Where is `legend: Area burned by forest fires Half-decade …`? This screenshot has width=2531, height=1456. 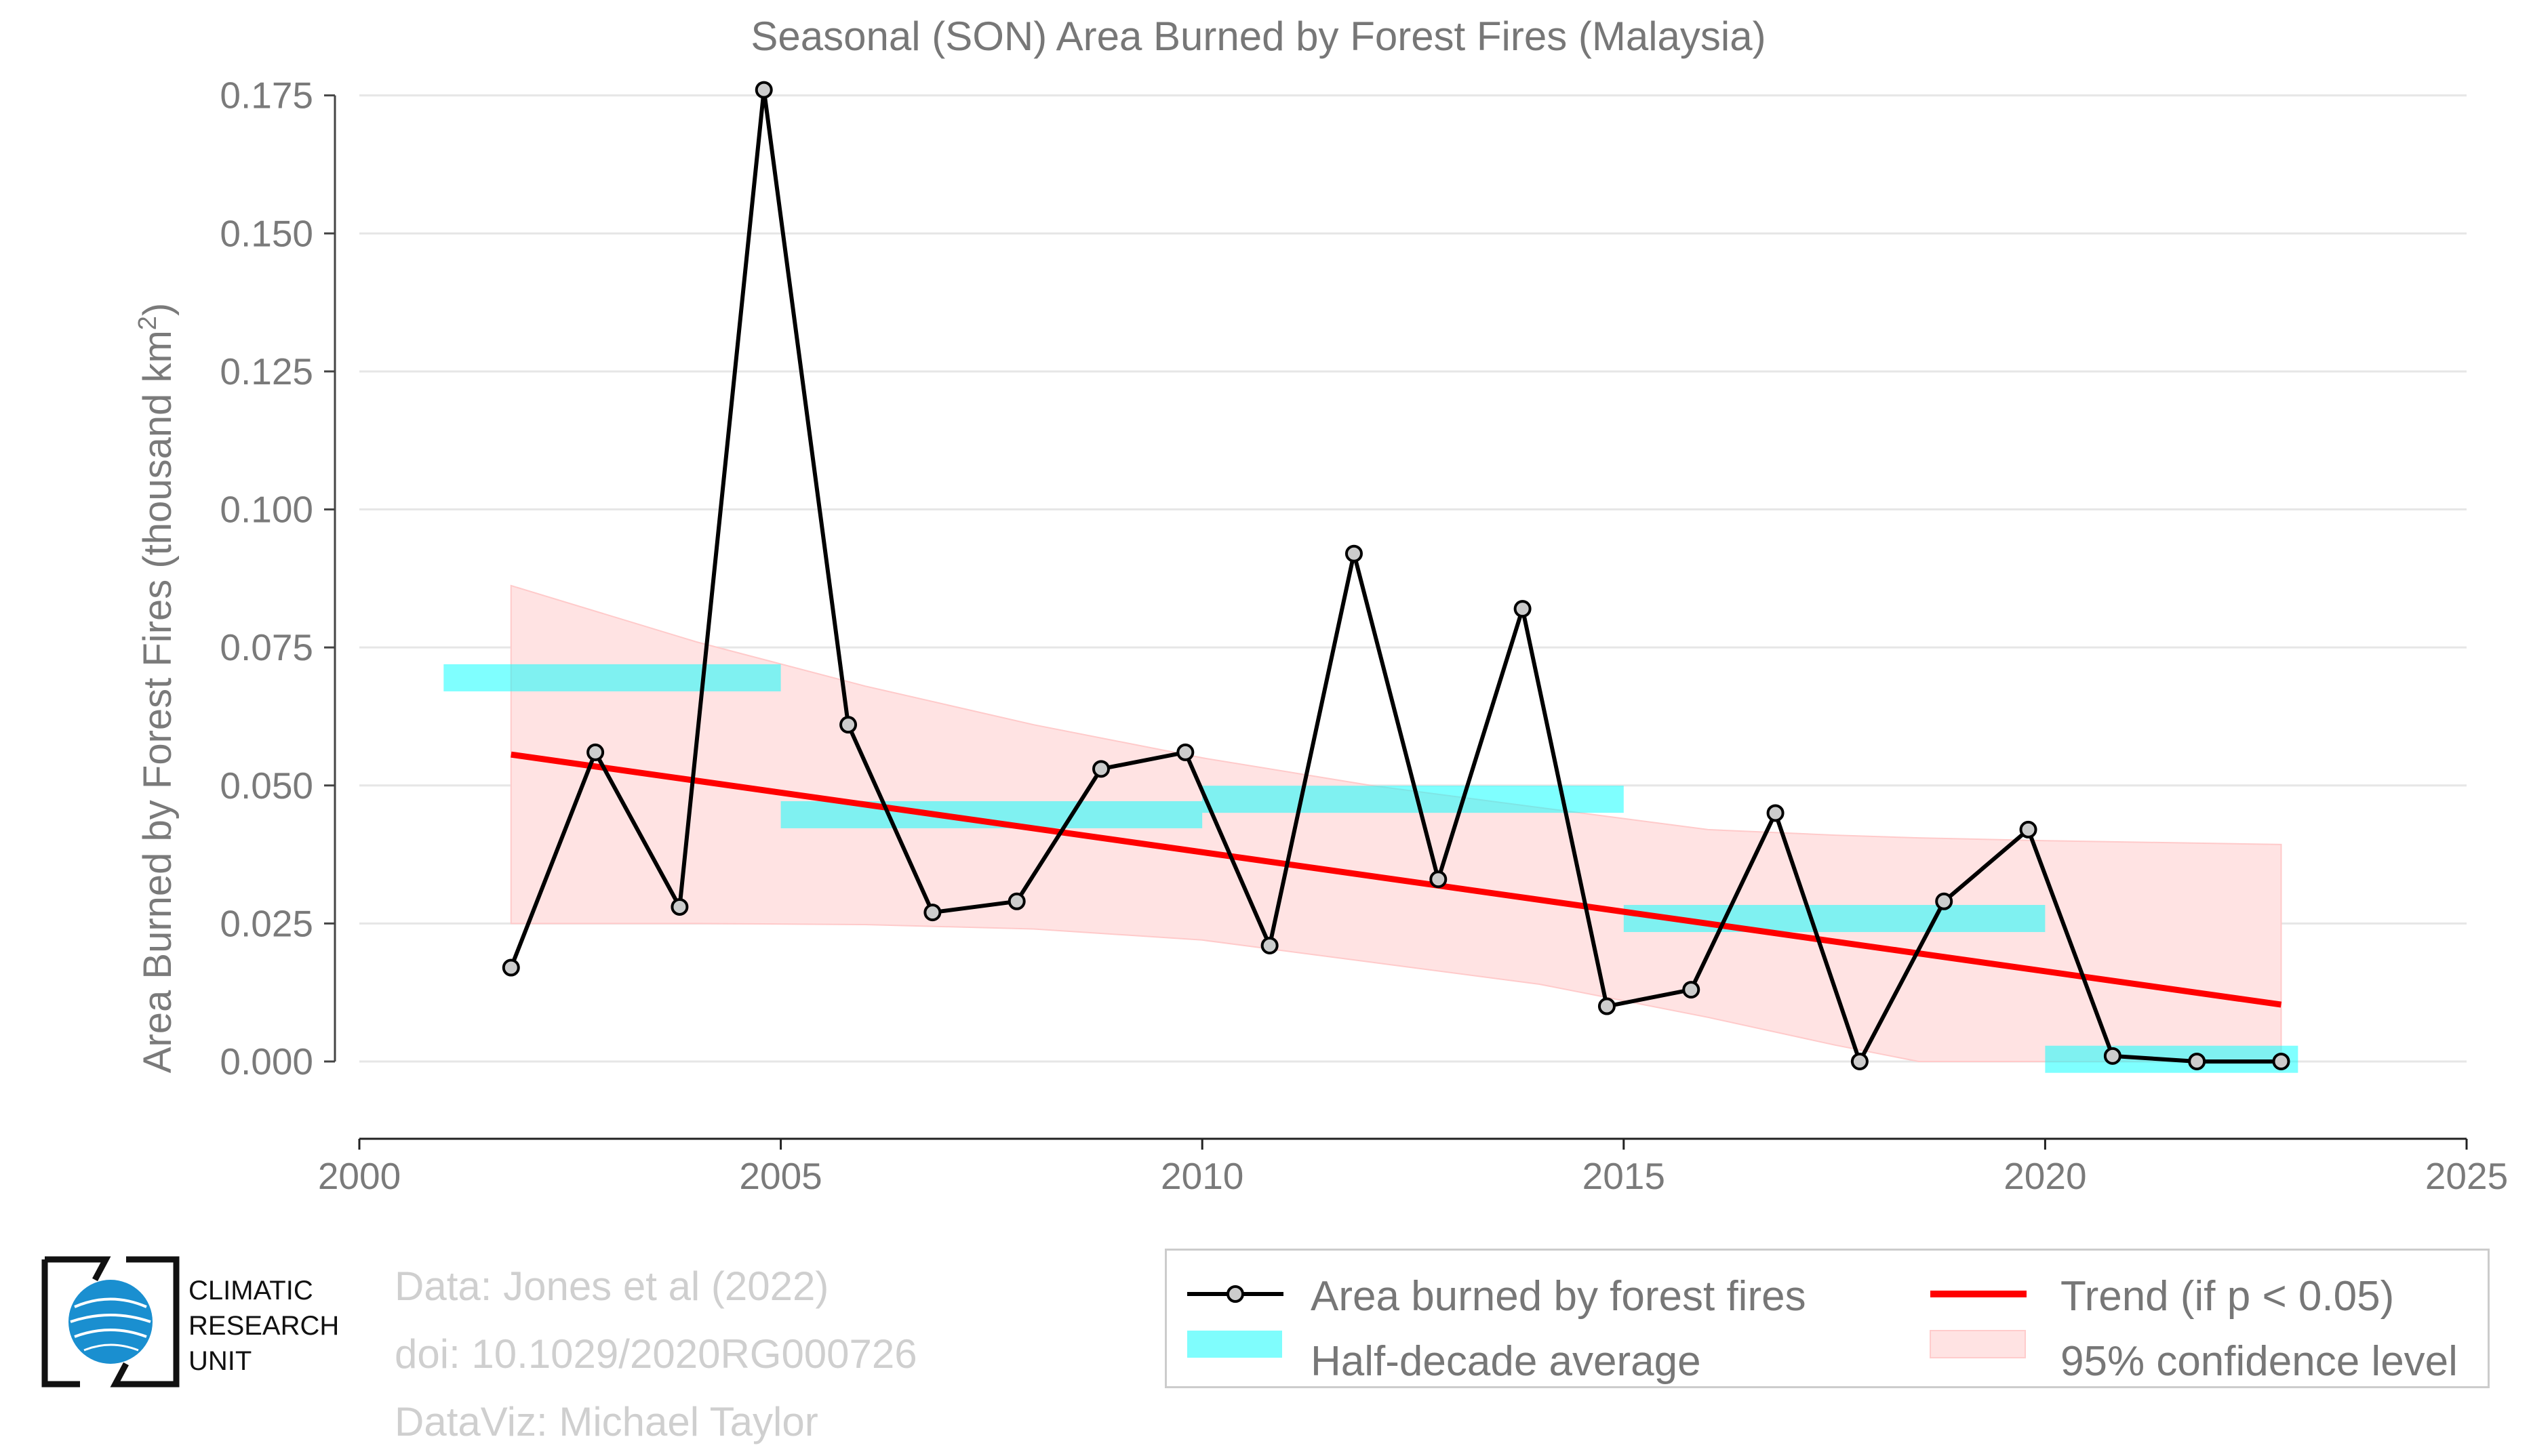 legend: Area burned by forest fires Half-decade … is located at coordinates (1827, 1318).